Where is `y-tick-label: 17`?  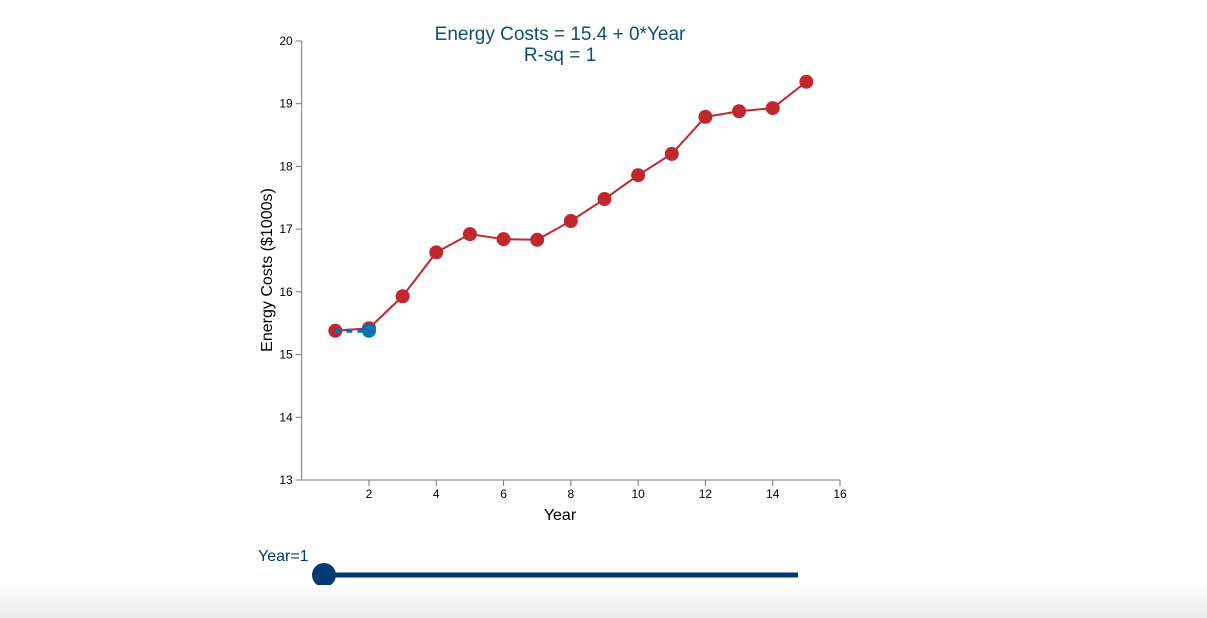 y-tick-label: 17 is located at coordinates (286, 229).